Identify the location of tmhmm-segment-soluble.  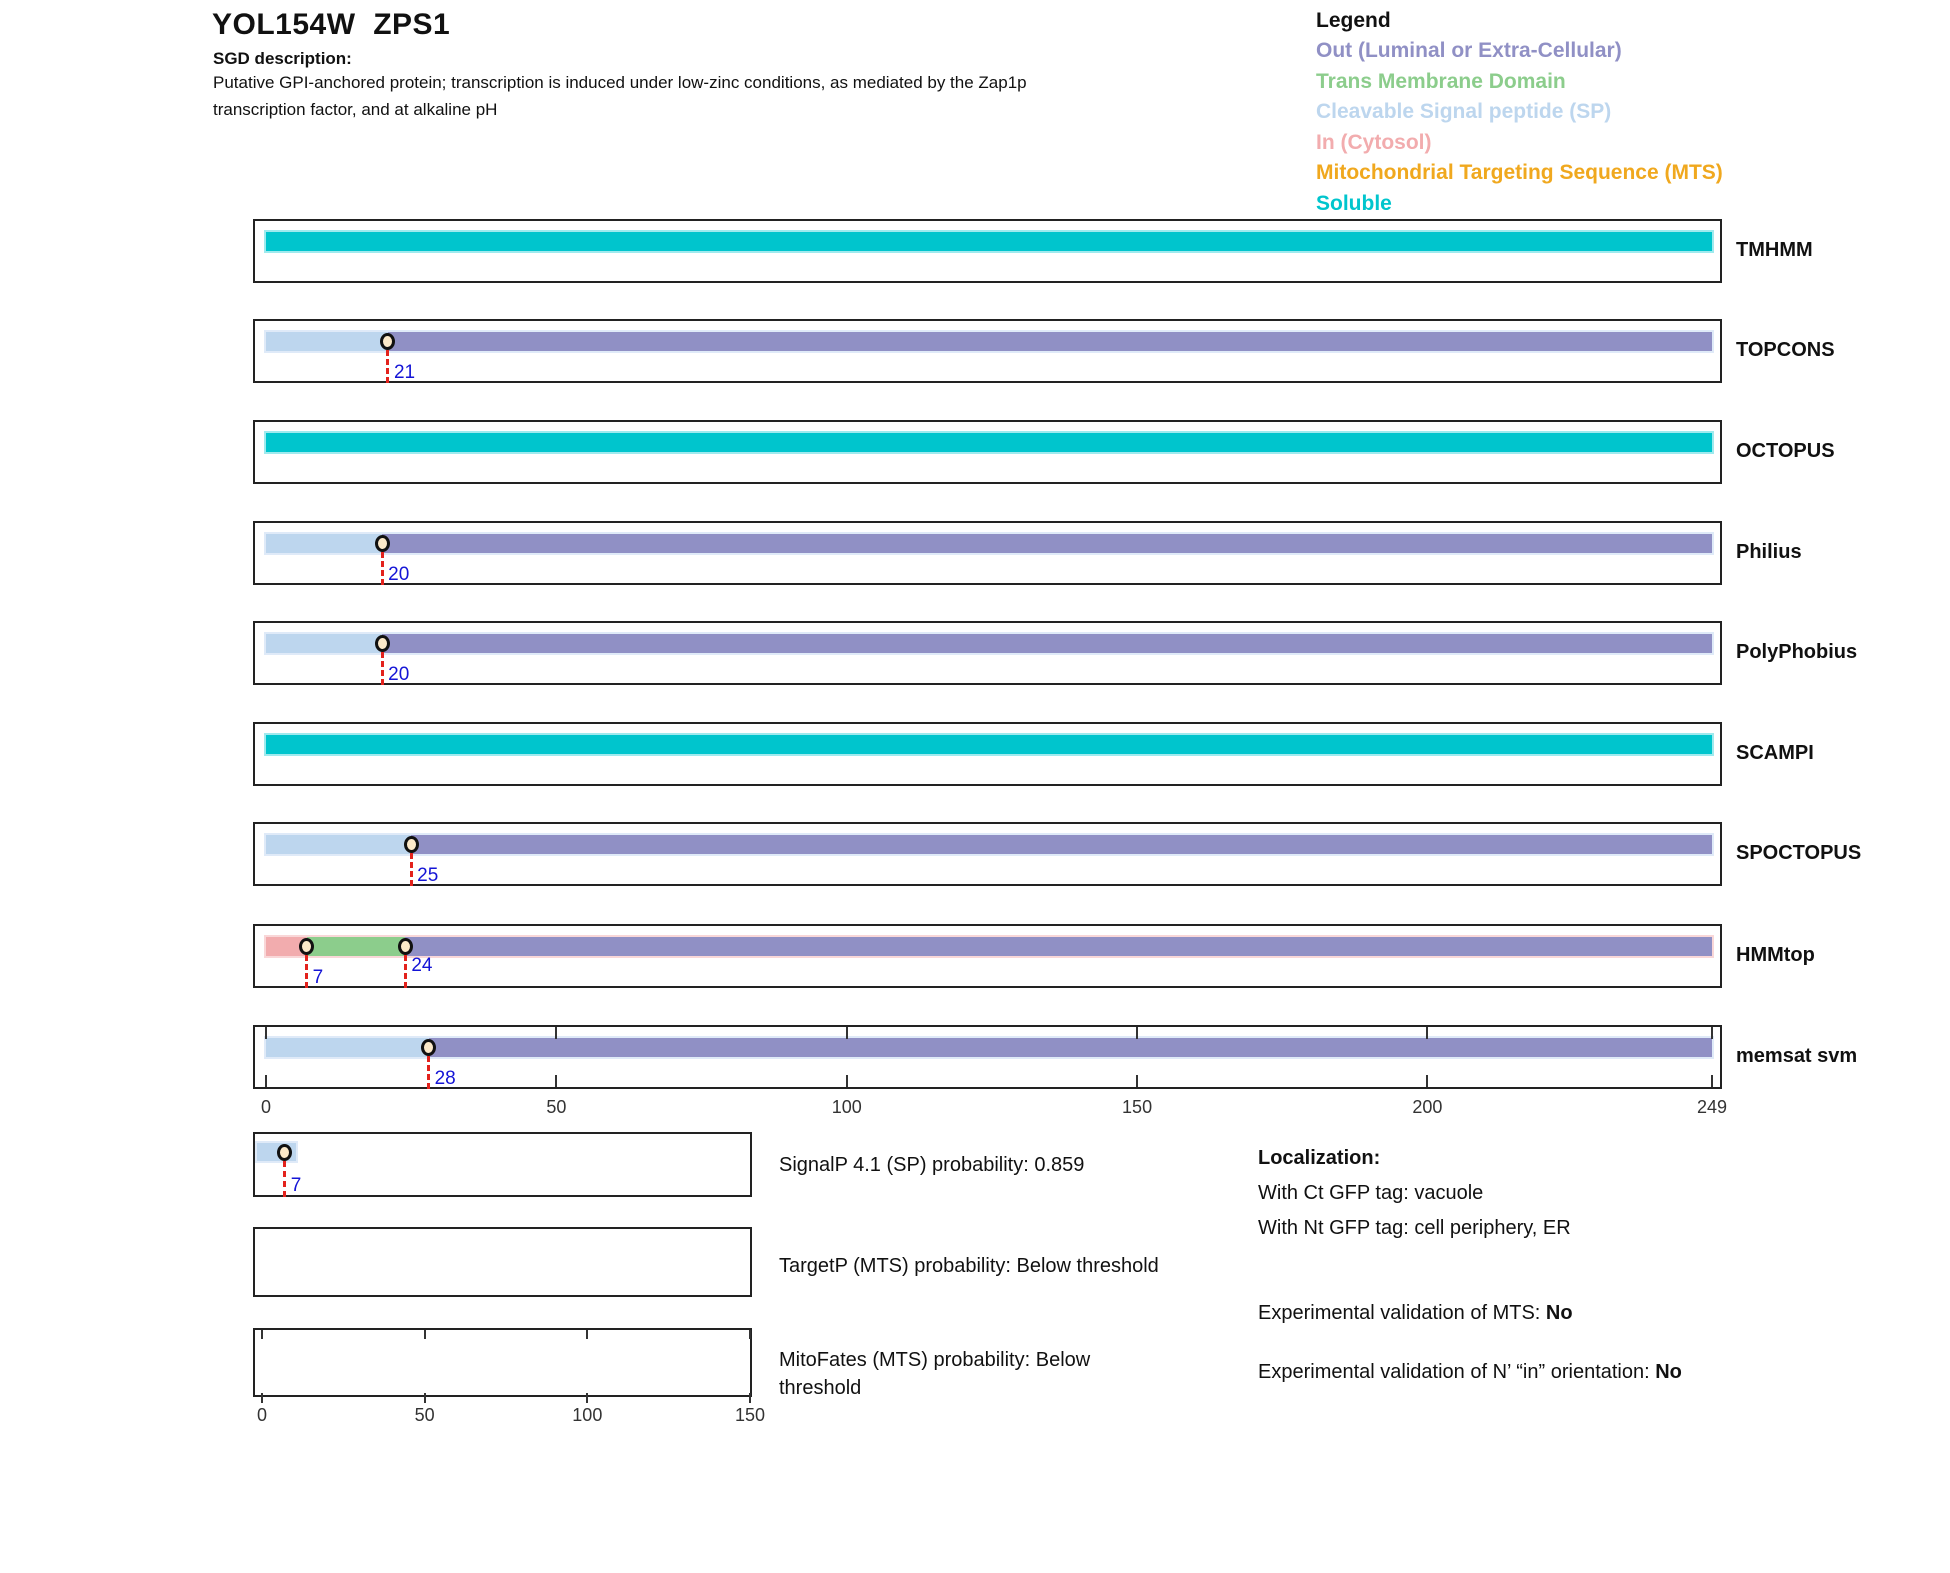
(989, 241).